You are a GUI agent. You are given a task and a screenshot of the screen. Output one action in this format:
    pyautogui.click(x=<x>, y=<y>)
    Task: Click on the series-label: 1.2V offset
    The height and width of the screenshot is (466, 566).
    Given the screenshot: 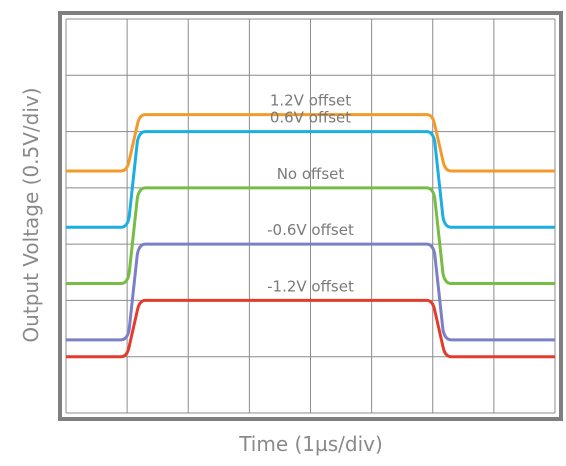 What is the action you would take?
    pyautogui.click(x=310, y=101)
    